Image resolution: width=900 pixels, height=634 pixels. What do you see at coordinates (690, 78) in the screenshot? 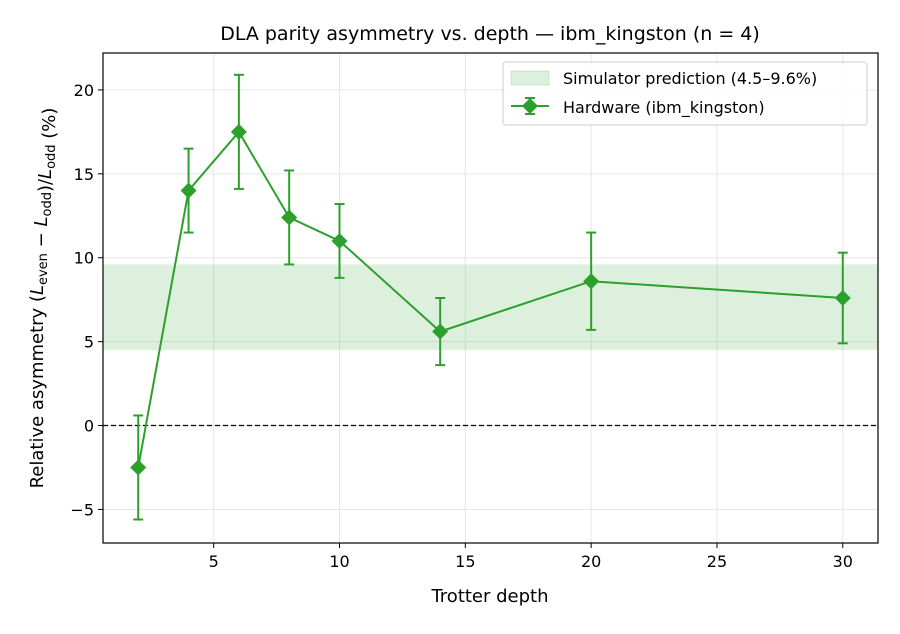
I see `legend-label-band: Simulator prediction (4.5–9.6%)` at bounding box center [690, 78].